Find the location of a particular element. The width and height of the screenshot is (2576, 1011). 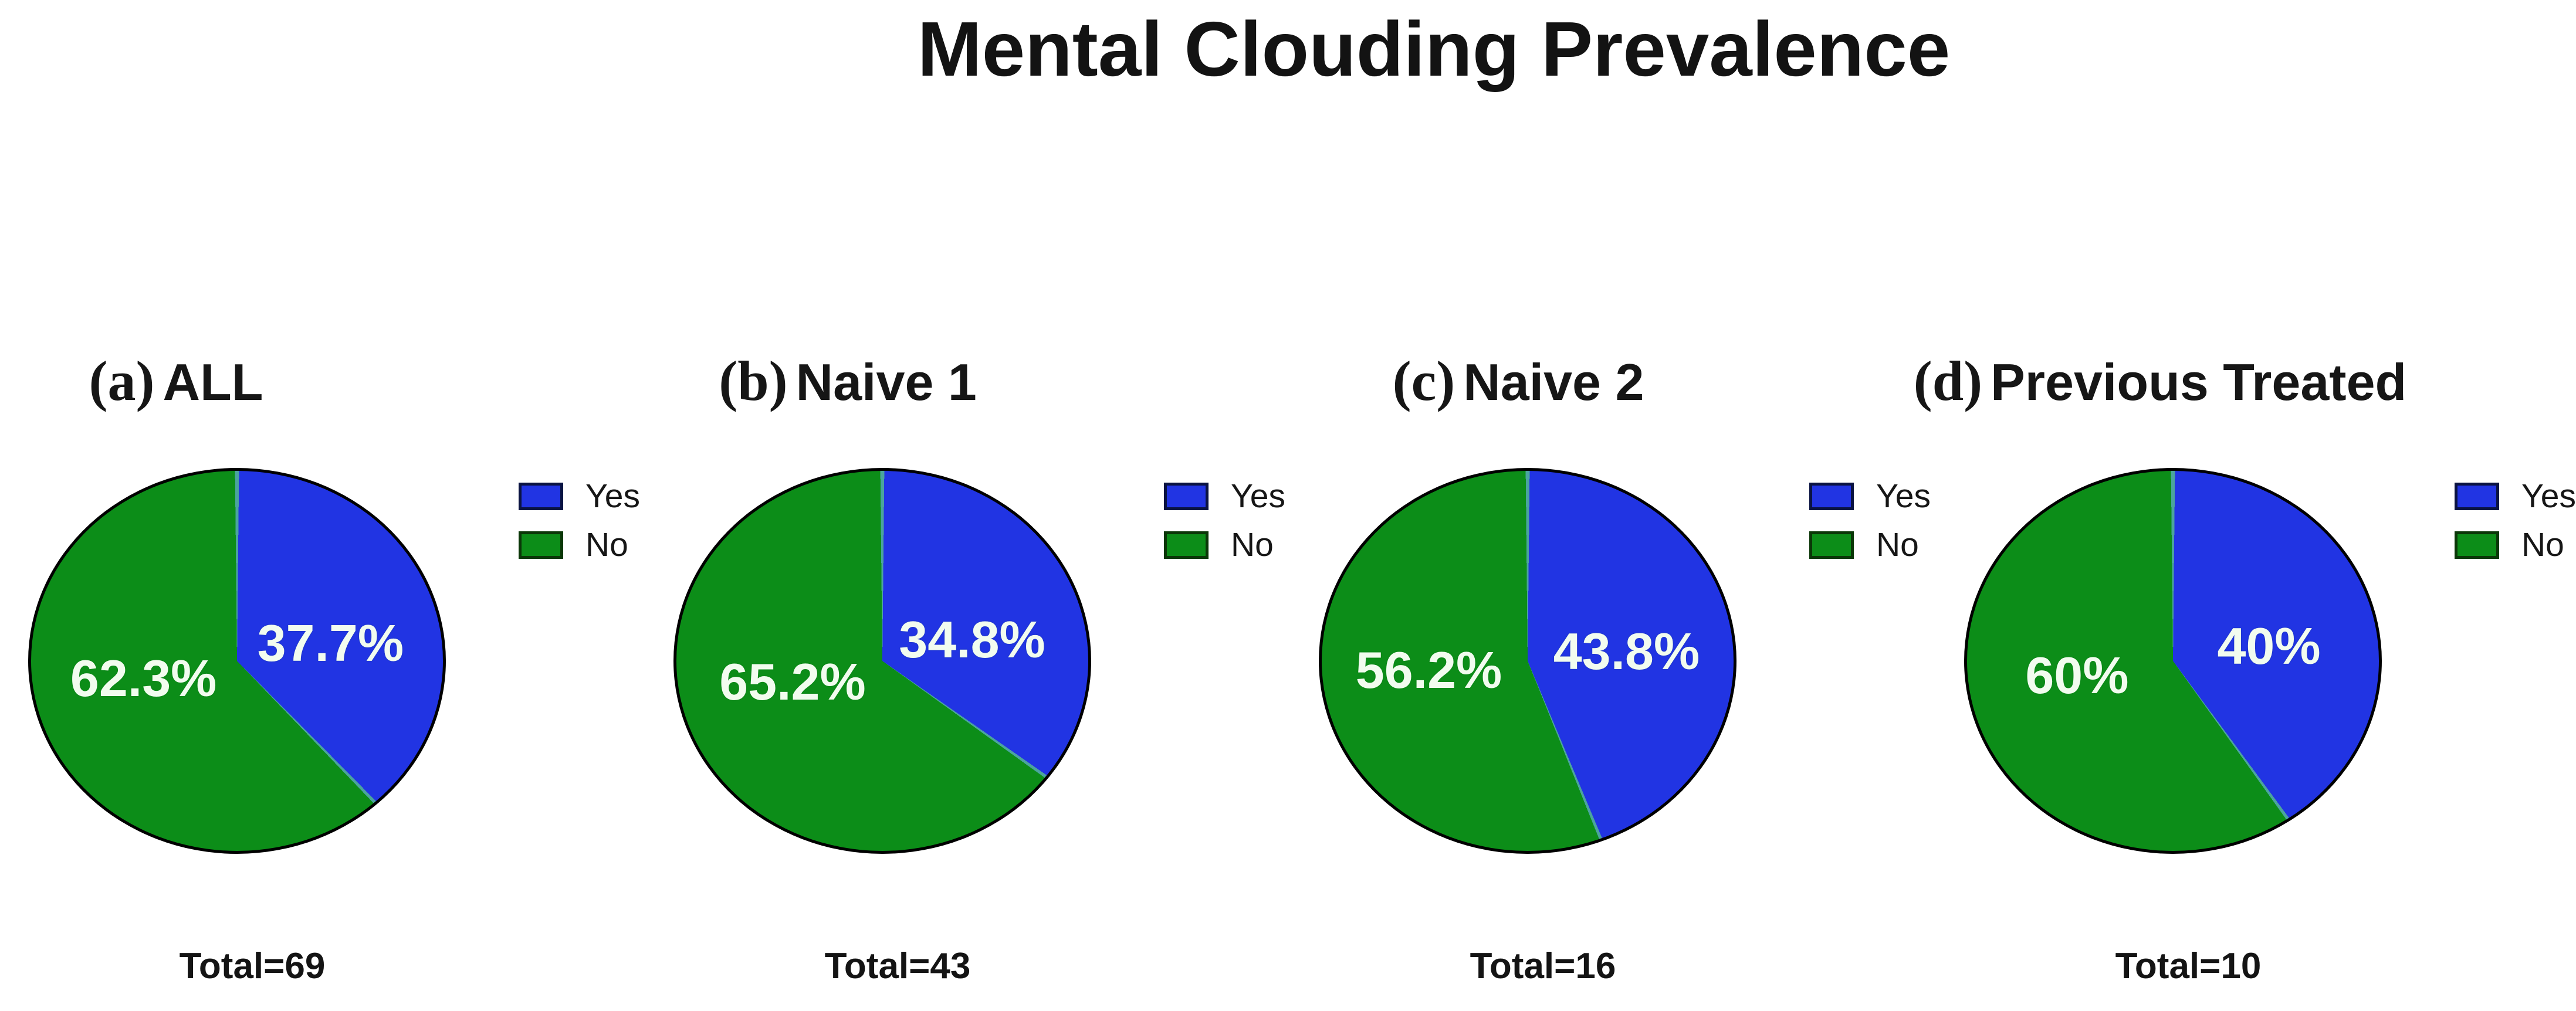

slice-label-yes: 43.8% is located at coordinates (1626, 652).